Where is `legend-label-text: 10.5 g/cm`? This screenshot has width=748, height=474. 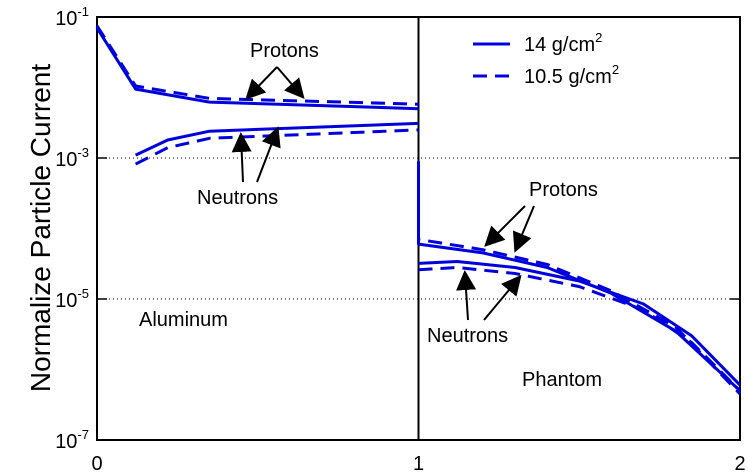 legend-label-text: 10.5 g/cm is located at coordinates (568, 77).